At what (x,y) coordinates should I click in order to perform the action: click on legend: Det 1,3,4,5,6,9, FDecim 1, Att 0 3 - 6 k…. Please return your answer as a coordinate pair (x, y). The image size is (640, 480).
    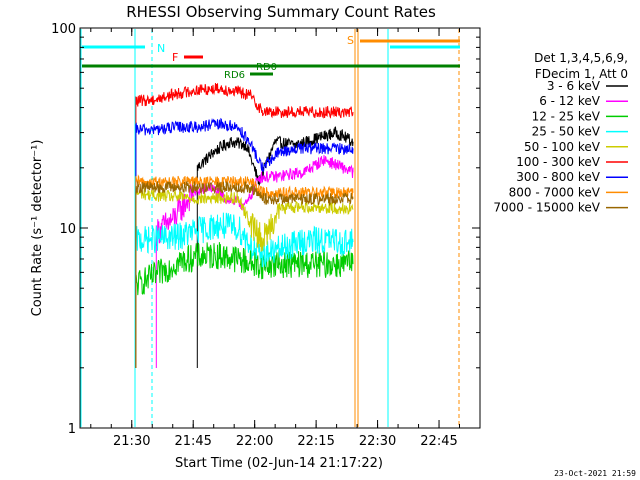
    Looking at the image, I should click on (560, 133).